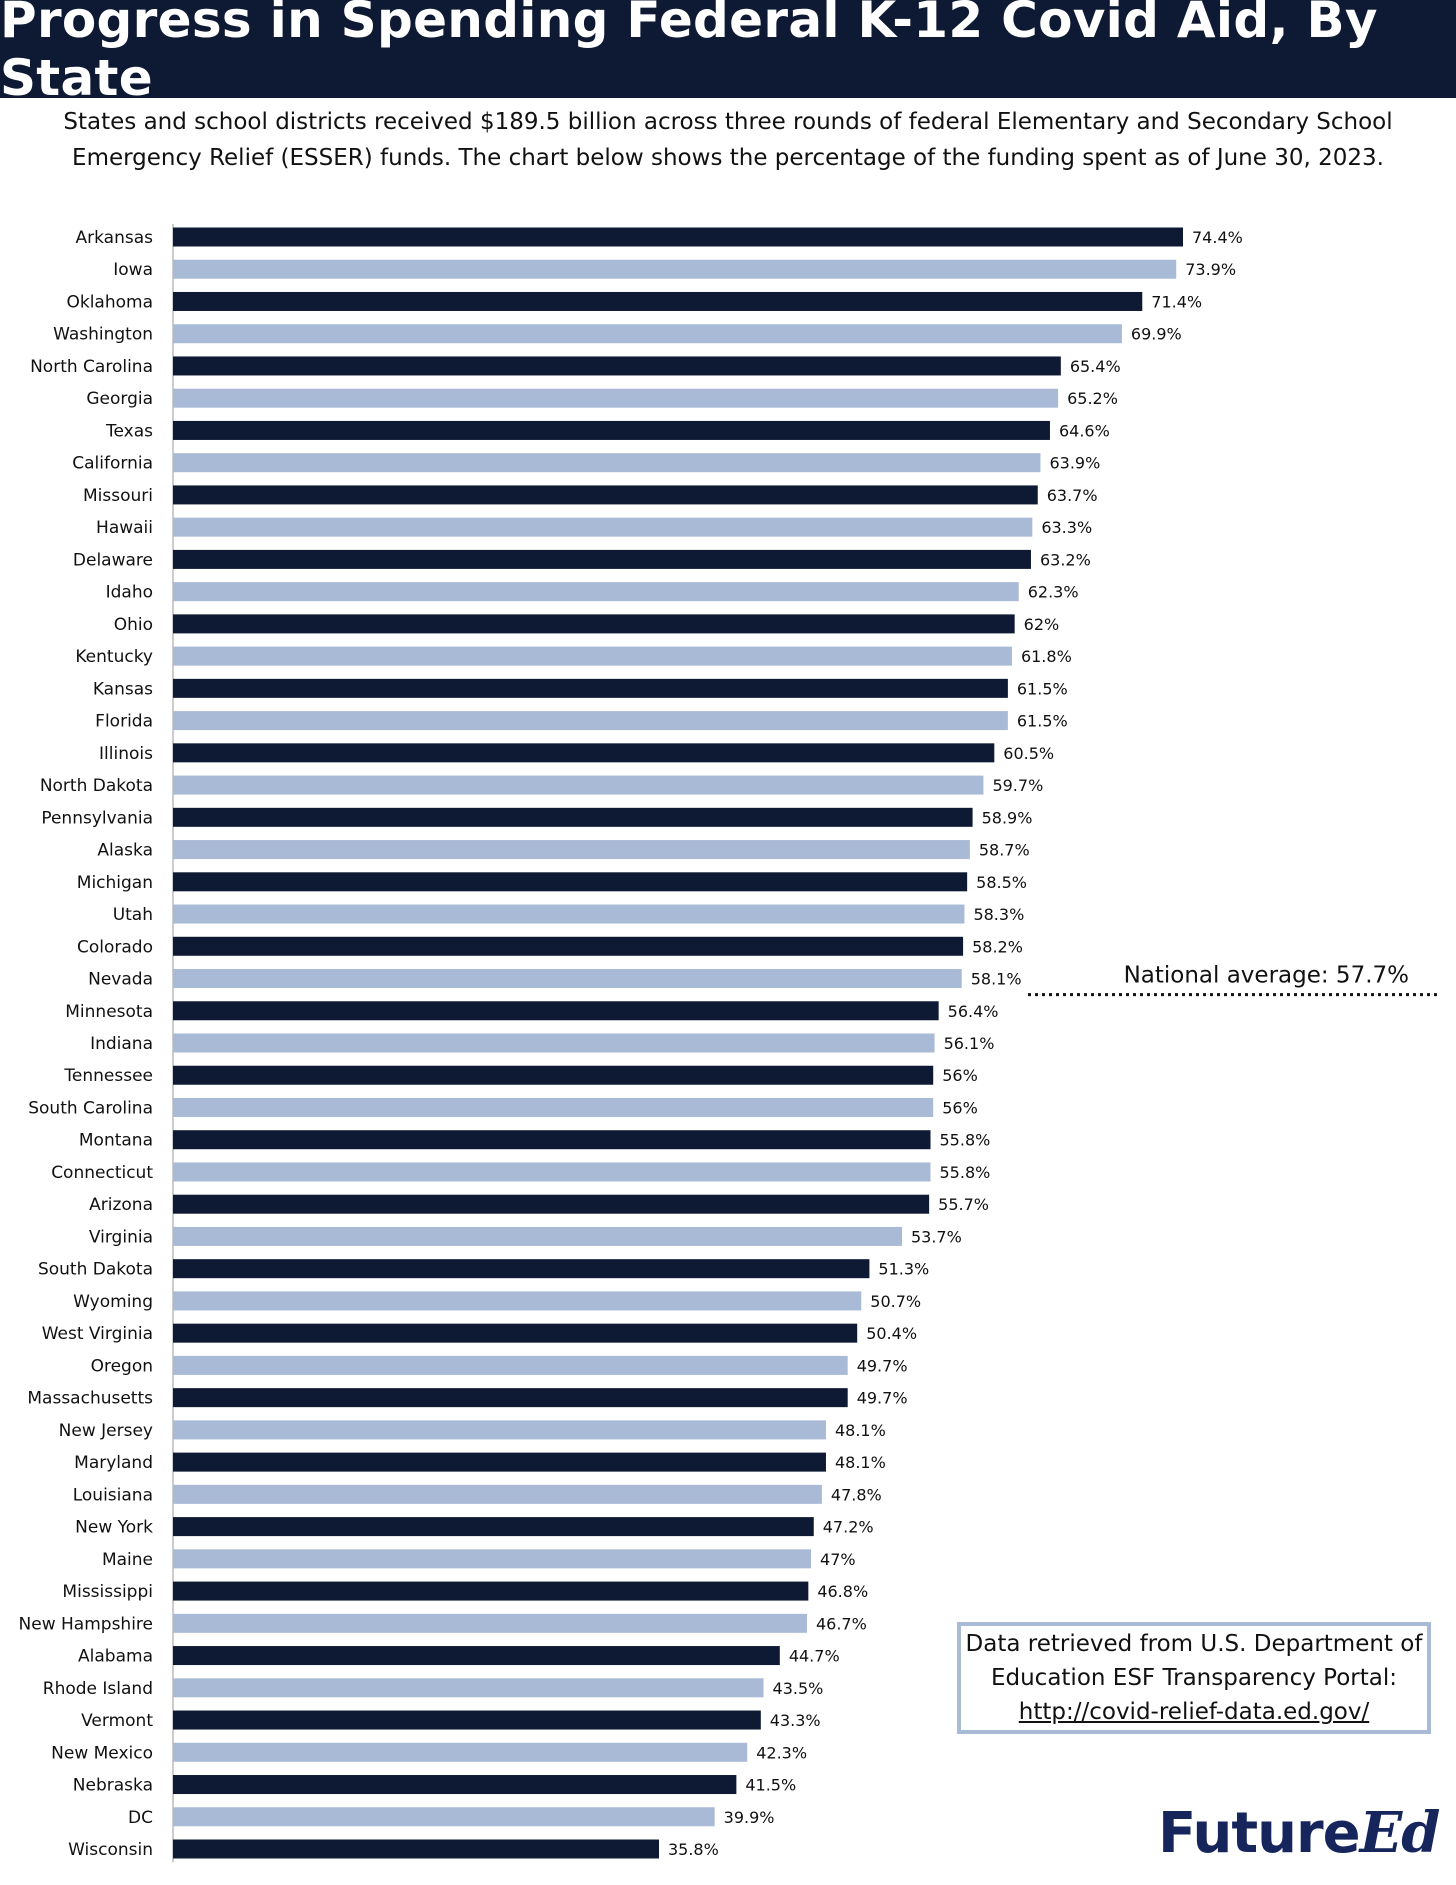 Image resolution: width=1456 pixels, height=1885 pixels. I want to click on category-label: California, so click(112, 464).